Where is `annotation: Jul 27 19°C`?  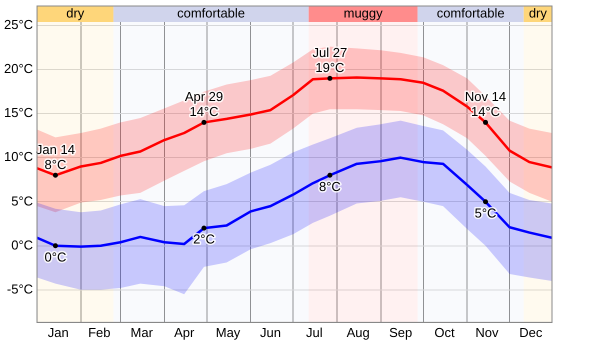 annotation: Jul 27 19°C is located at coordinates (330, 59).